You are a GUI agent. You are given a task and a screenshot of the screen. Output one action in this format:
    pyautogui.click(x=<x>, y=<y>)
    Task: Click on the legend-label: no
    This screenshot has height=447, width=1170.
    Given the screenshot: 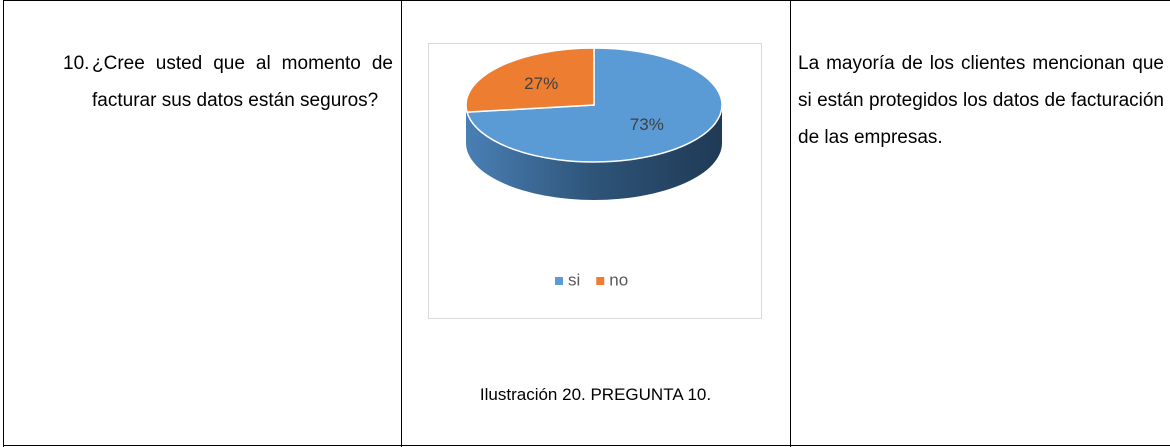 What is the action you would take?
    pyautogui.click(x=618, y=279)
    